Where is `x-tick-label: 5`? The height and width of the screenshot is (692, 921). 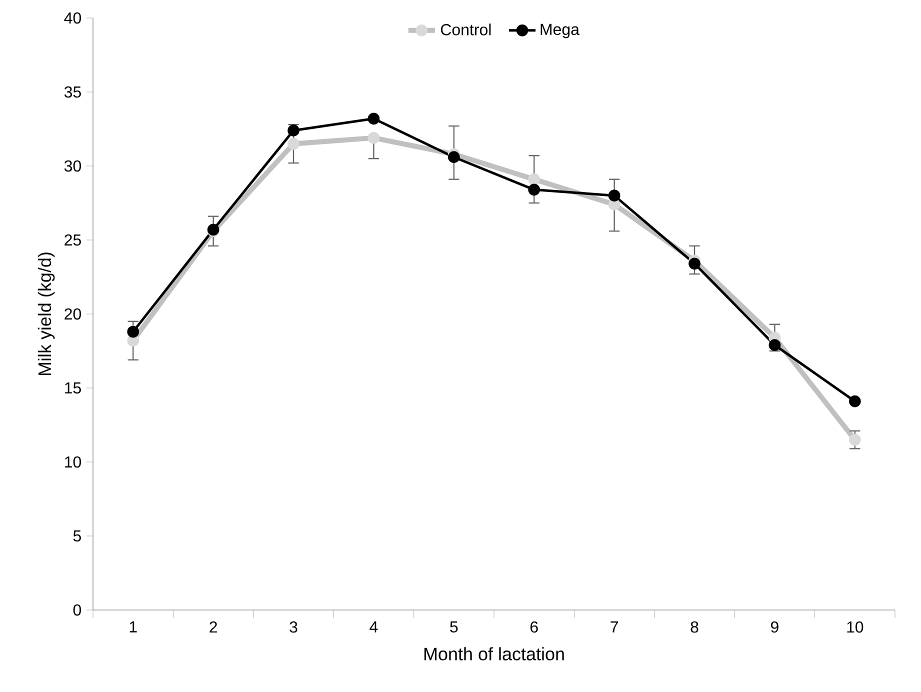
x-tick-label: 5 is located at coordinates (454, 627).